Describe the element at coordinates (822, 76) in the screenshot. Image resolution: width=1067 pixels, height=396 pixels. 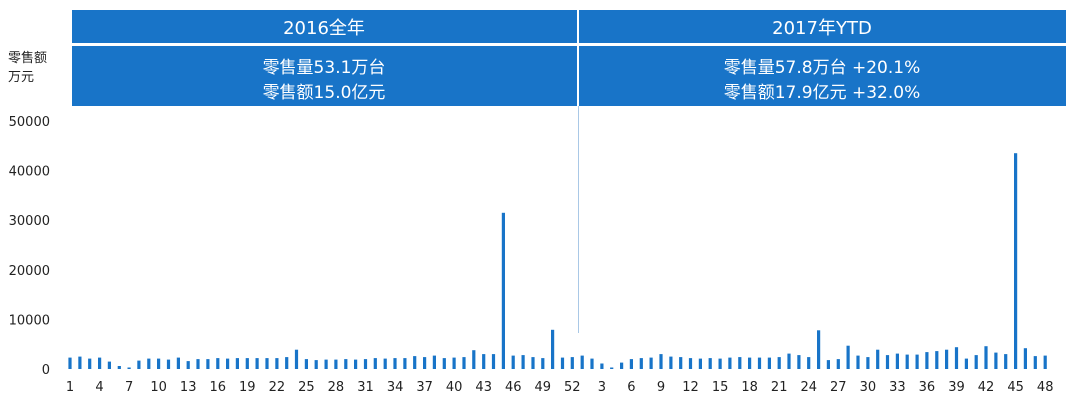
I see `panel-2017-summary-box` at that location.